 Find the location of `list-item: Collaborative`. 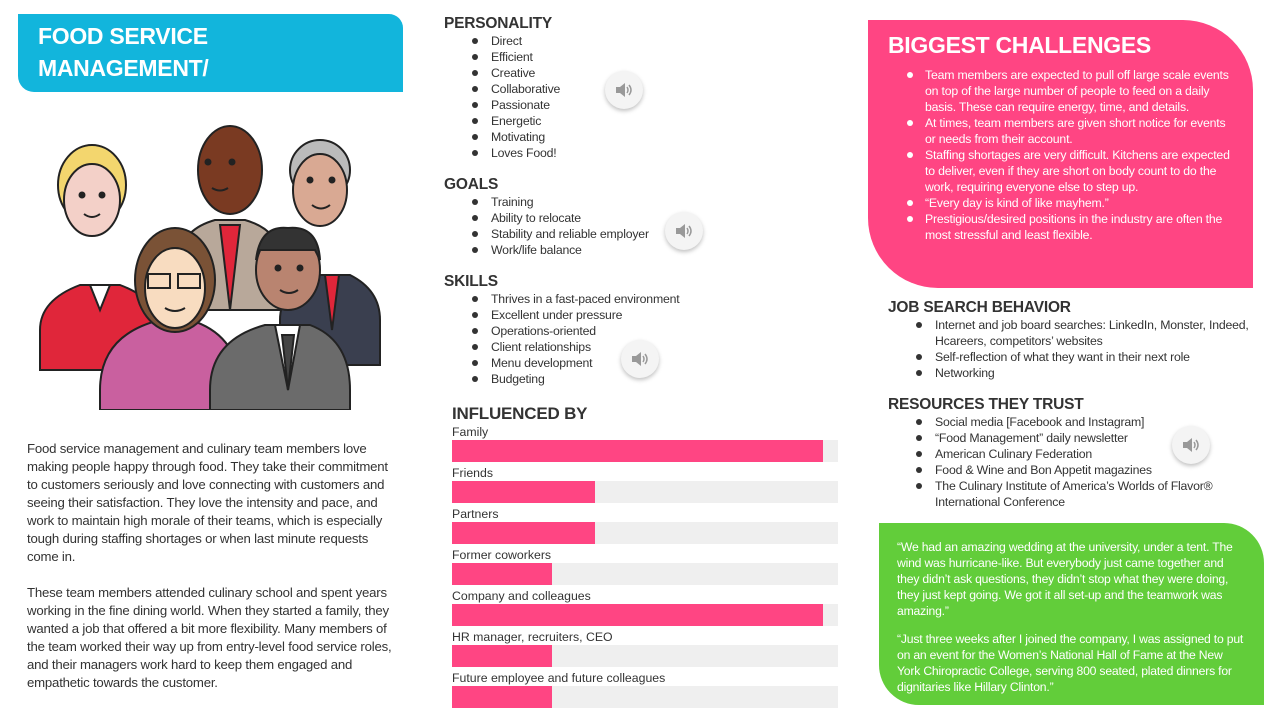

list-item: Collaborative is located at coordinates (657, 89).